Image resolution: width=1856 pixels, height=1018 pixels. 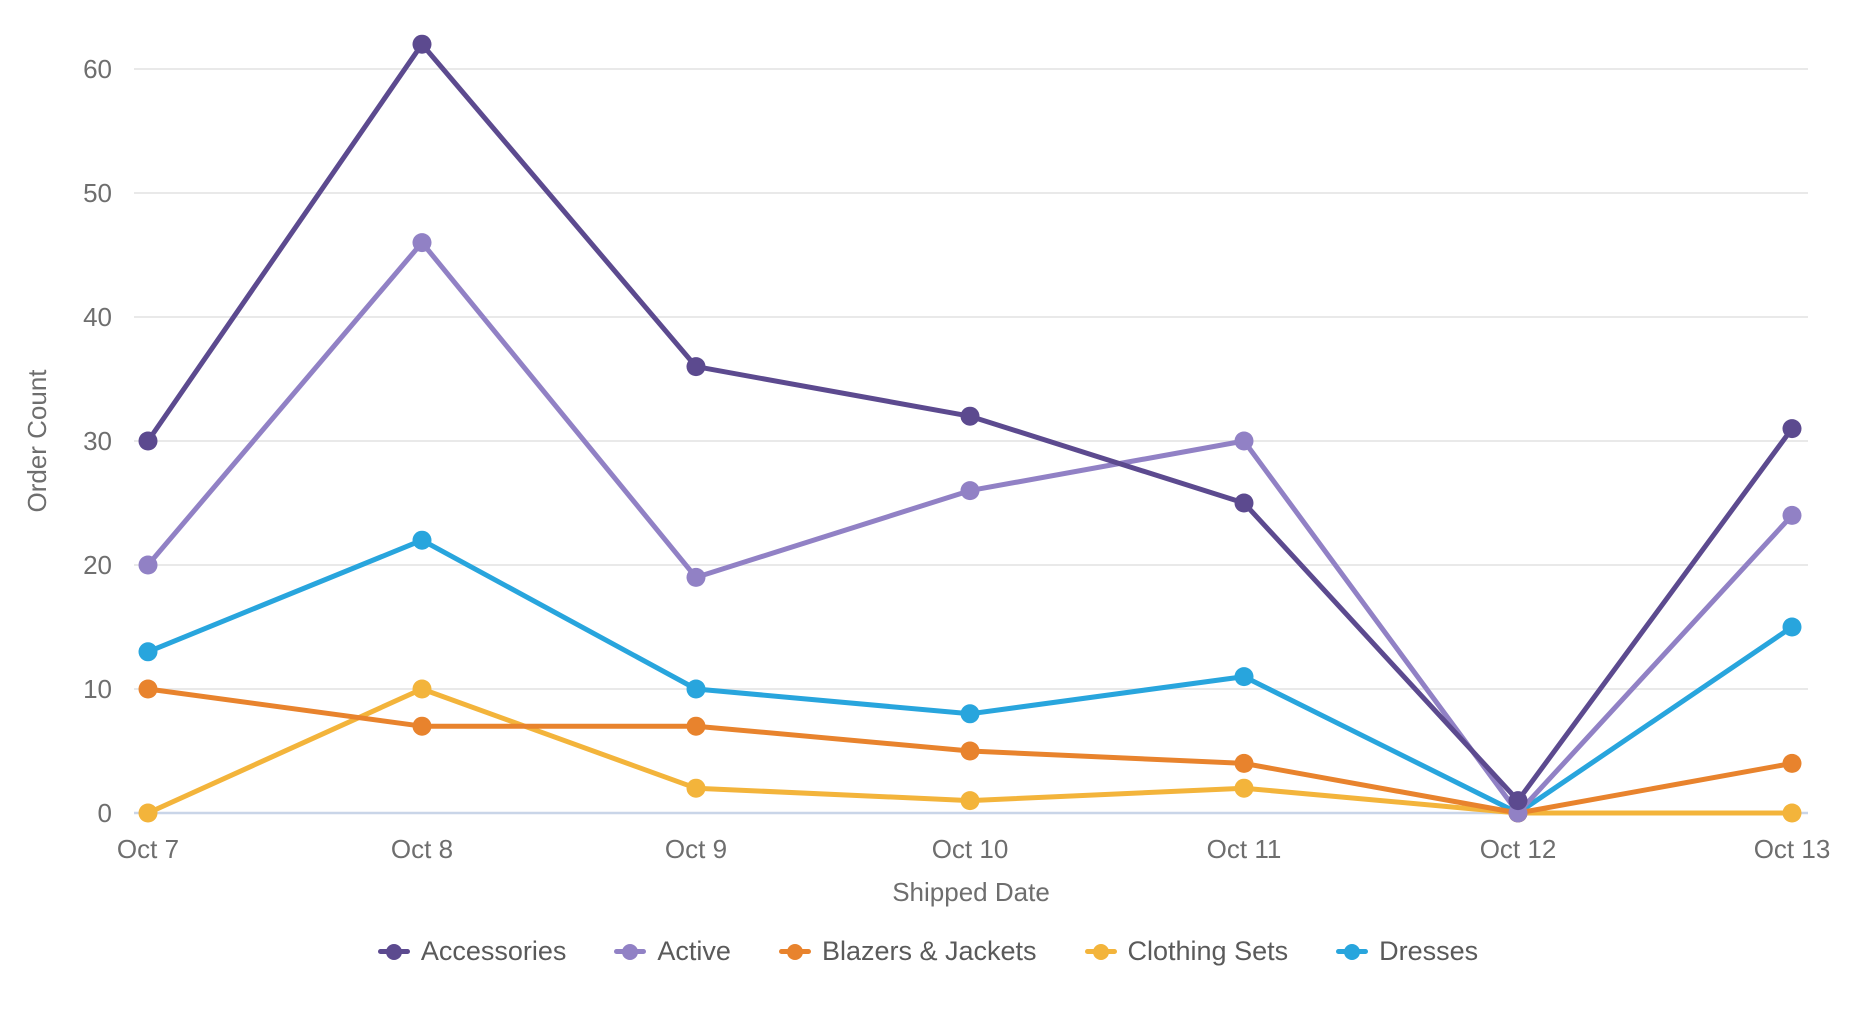 What do you see at coordinates (37, 441) in the screenshot?
I see `y-axis-title: Order Count` at bounding box center [37, 441].